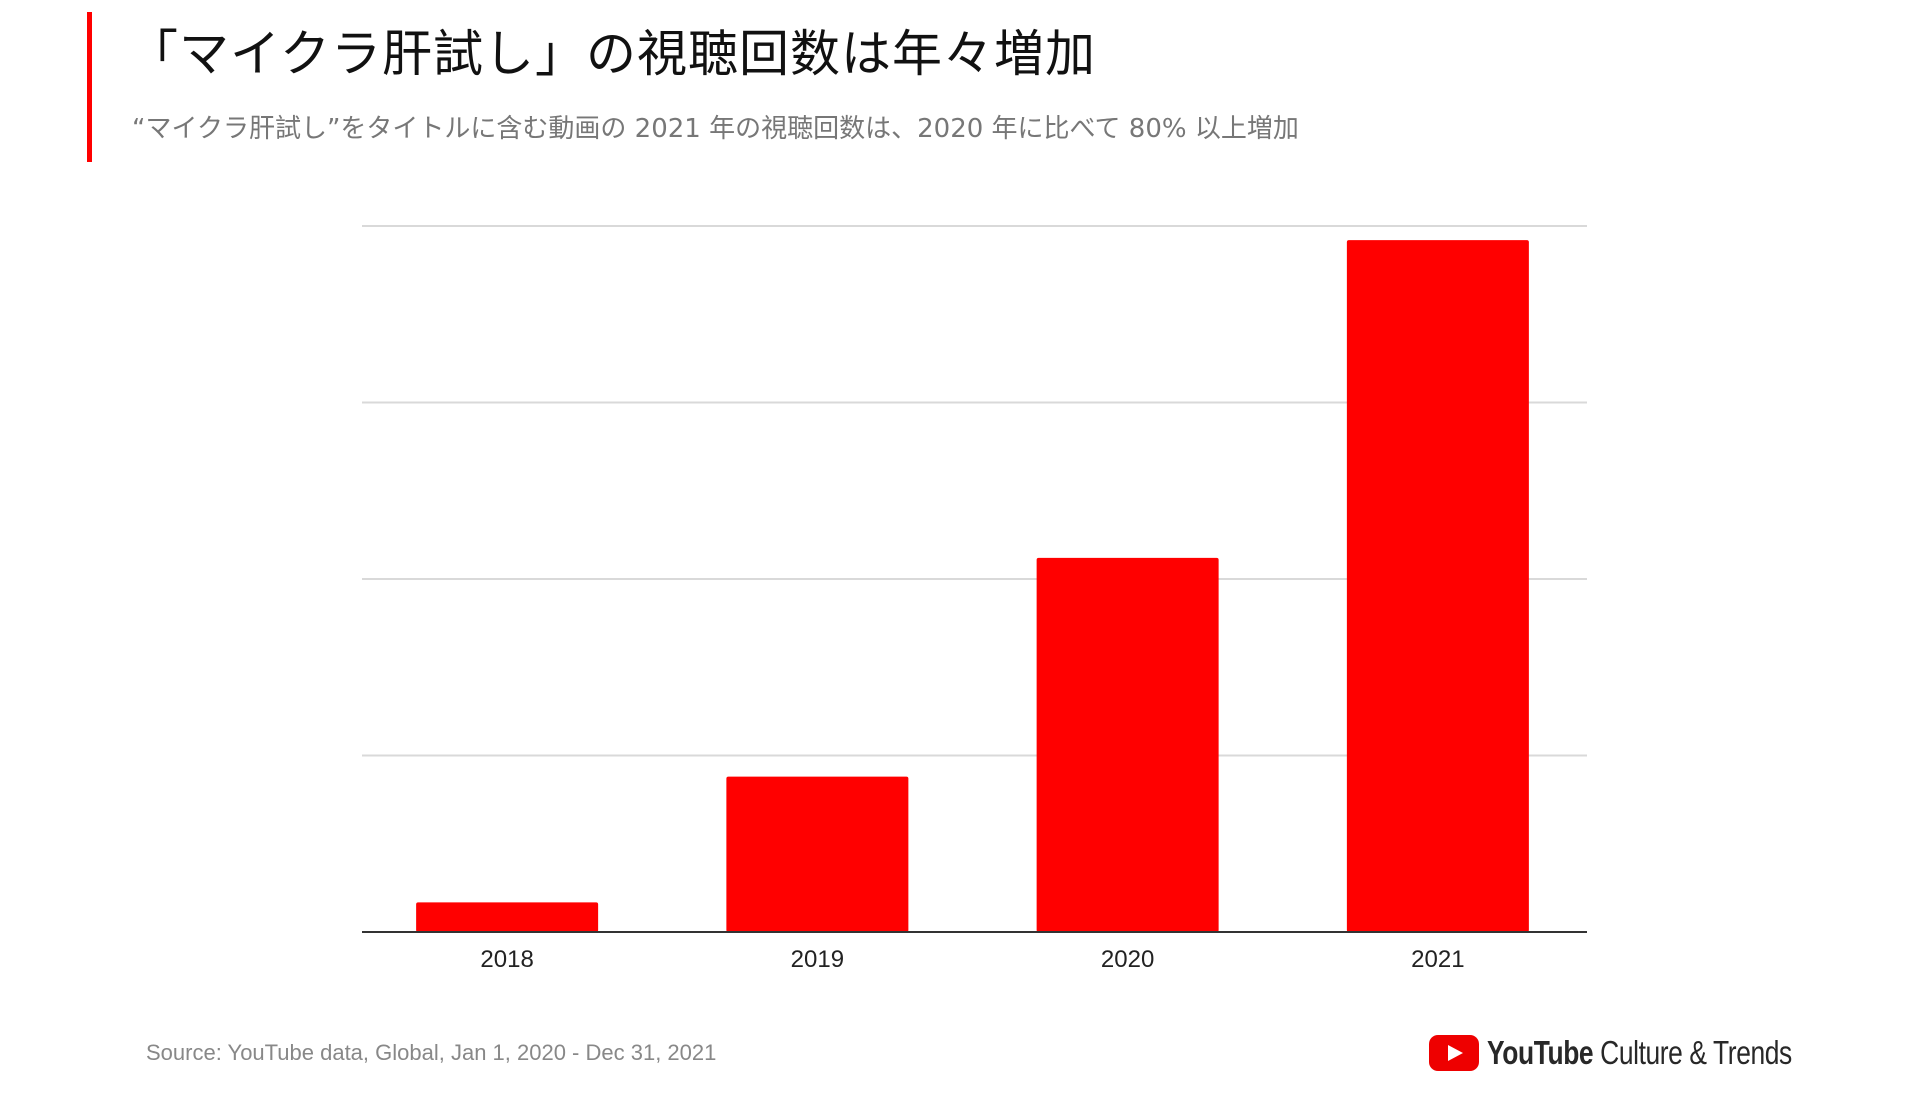 This screenshot has height=1112, width=1916. I want to click on bar-2019, so click(817, 854).